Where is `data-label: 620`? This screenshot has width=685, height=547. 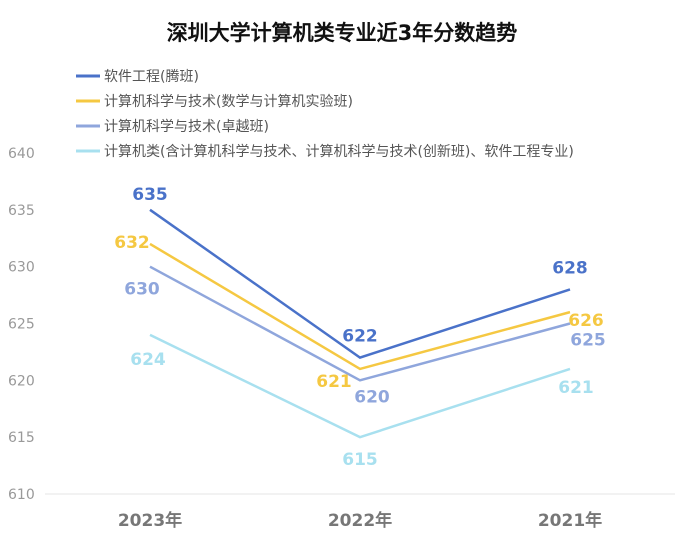 data-label: 620 is located at coordinates (372, 397).